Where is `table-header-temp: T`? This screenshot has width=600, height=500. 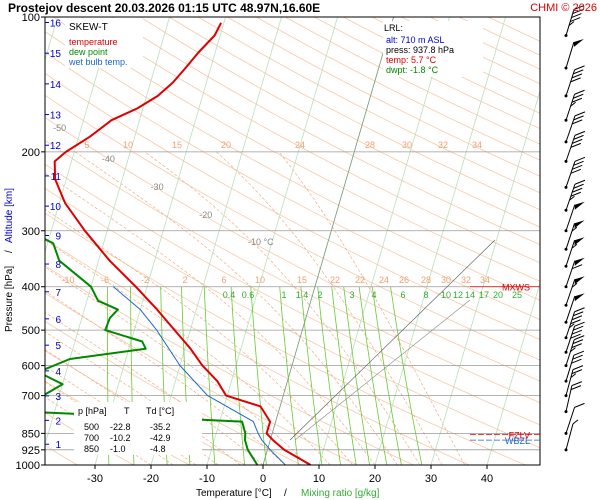 table-header-temp: T is located at coordinates (127, 411).